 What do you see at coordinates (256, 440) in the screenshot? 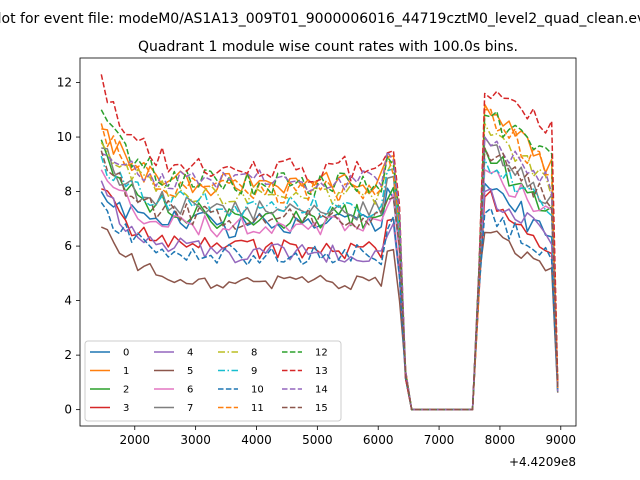
I see `x-tick-label: 4000` at bounding box center [256, 440].